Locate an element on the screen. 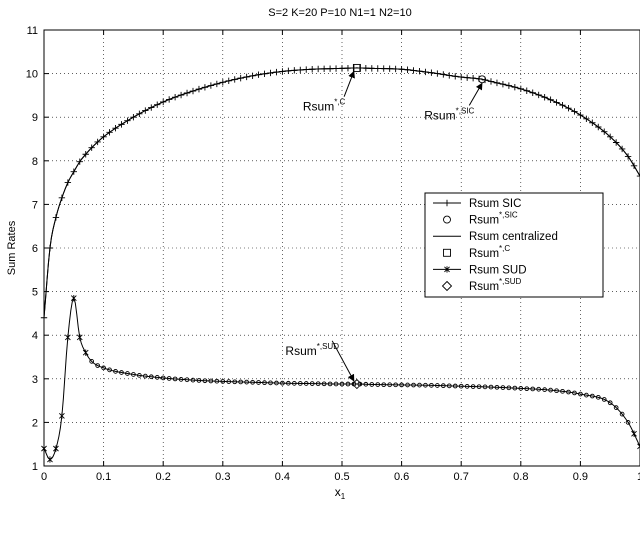 This screenshot has height=537, width=640. y-tick-label: 2 is located at coordinates (35, 423).